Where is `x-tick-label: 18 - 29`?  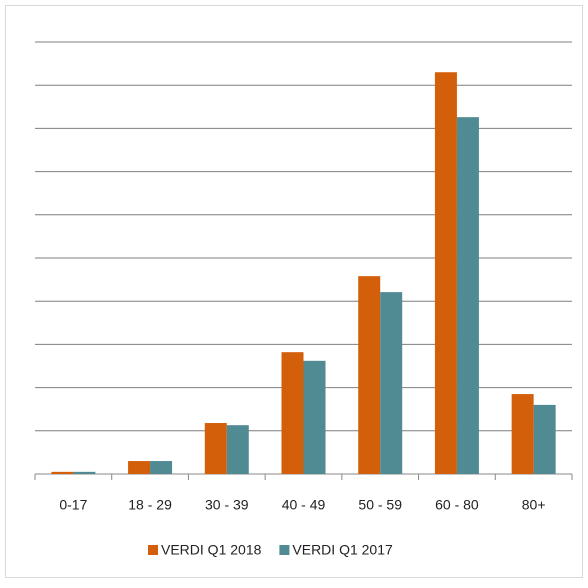
x-tick-label: 18 - 29 is located at coordinates (150, 505).